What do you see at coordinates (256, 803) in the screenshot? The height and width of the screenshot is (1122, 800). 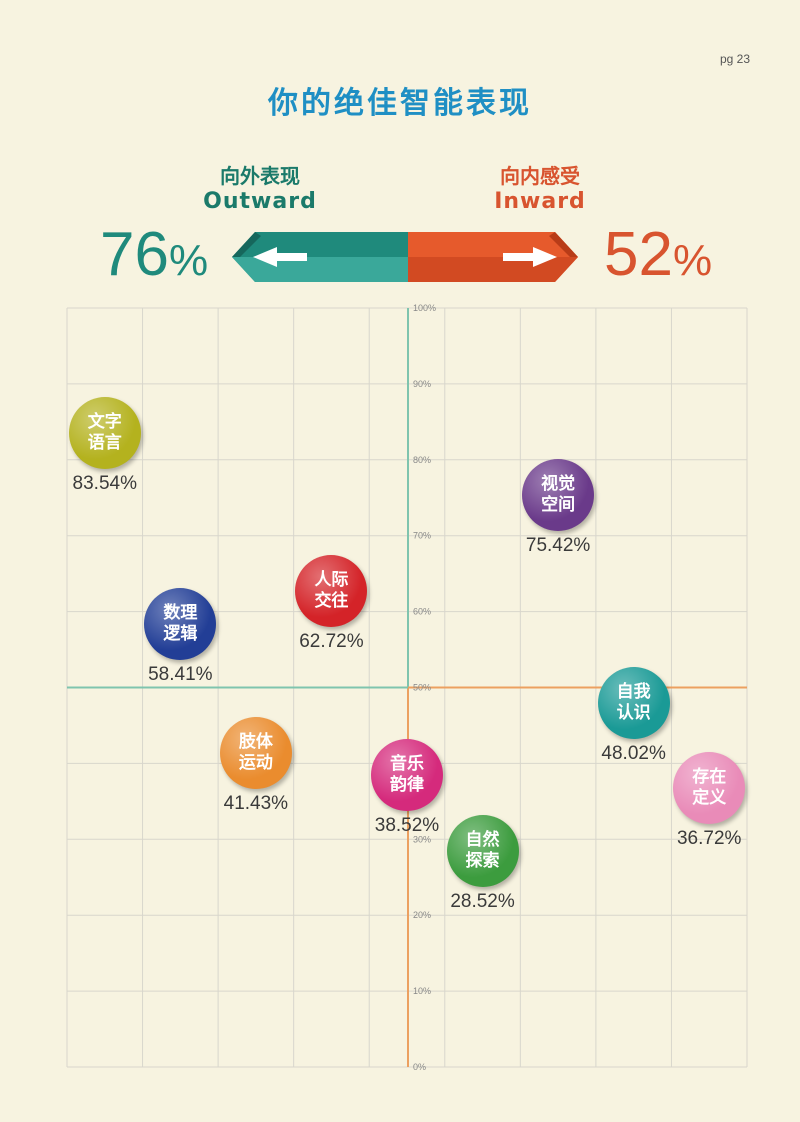 I see `value-label: 41.43%` at bounding box center [256, 803].